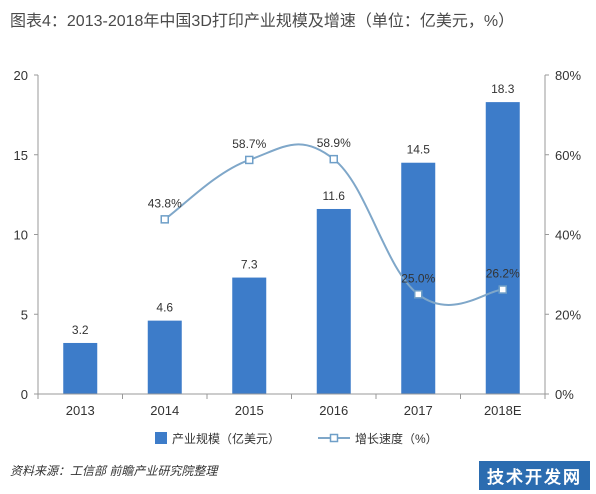 The width and height of the screenshot is (596, 494). What do you see at coordinates (164, 308) in the screenshot?
I see `bar-value-label: 4.6` at bounding box center [164, 308].